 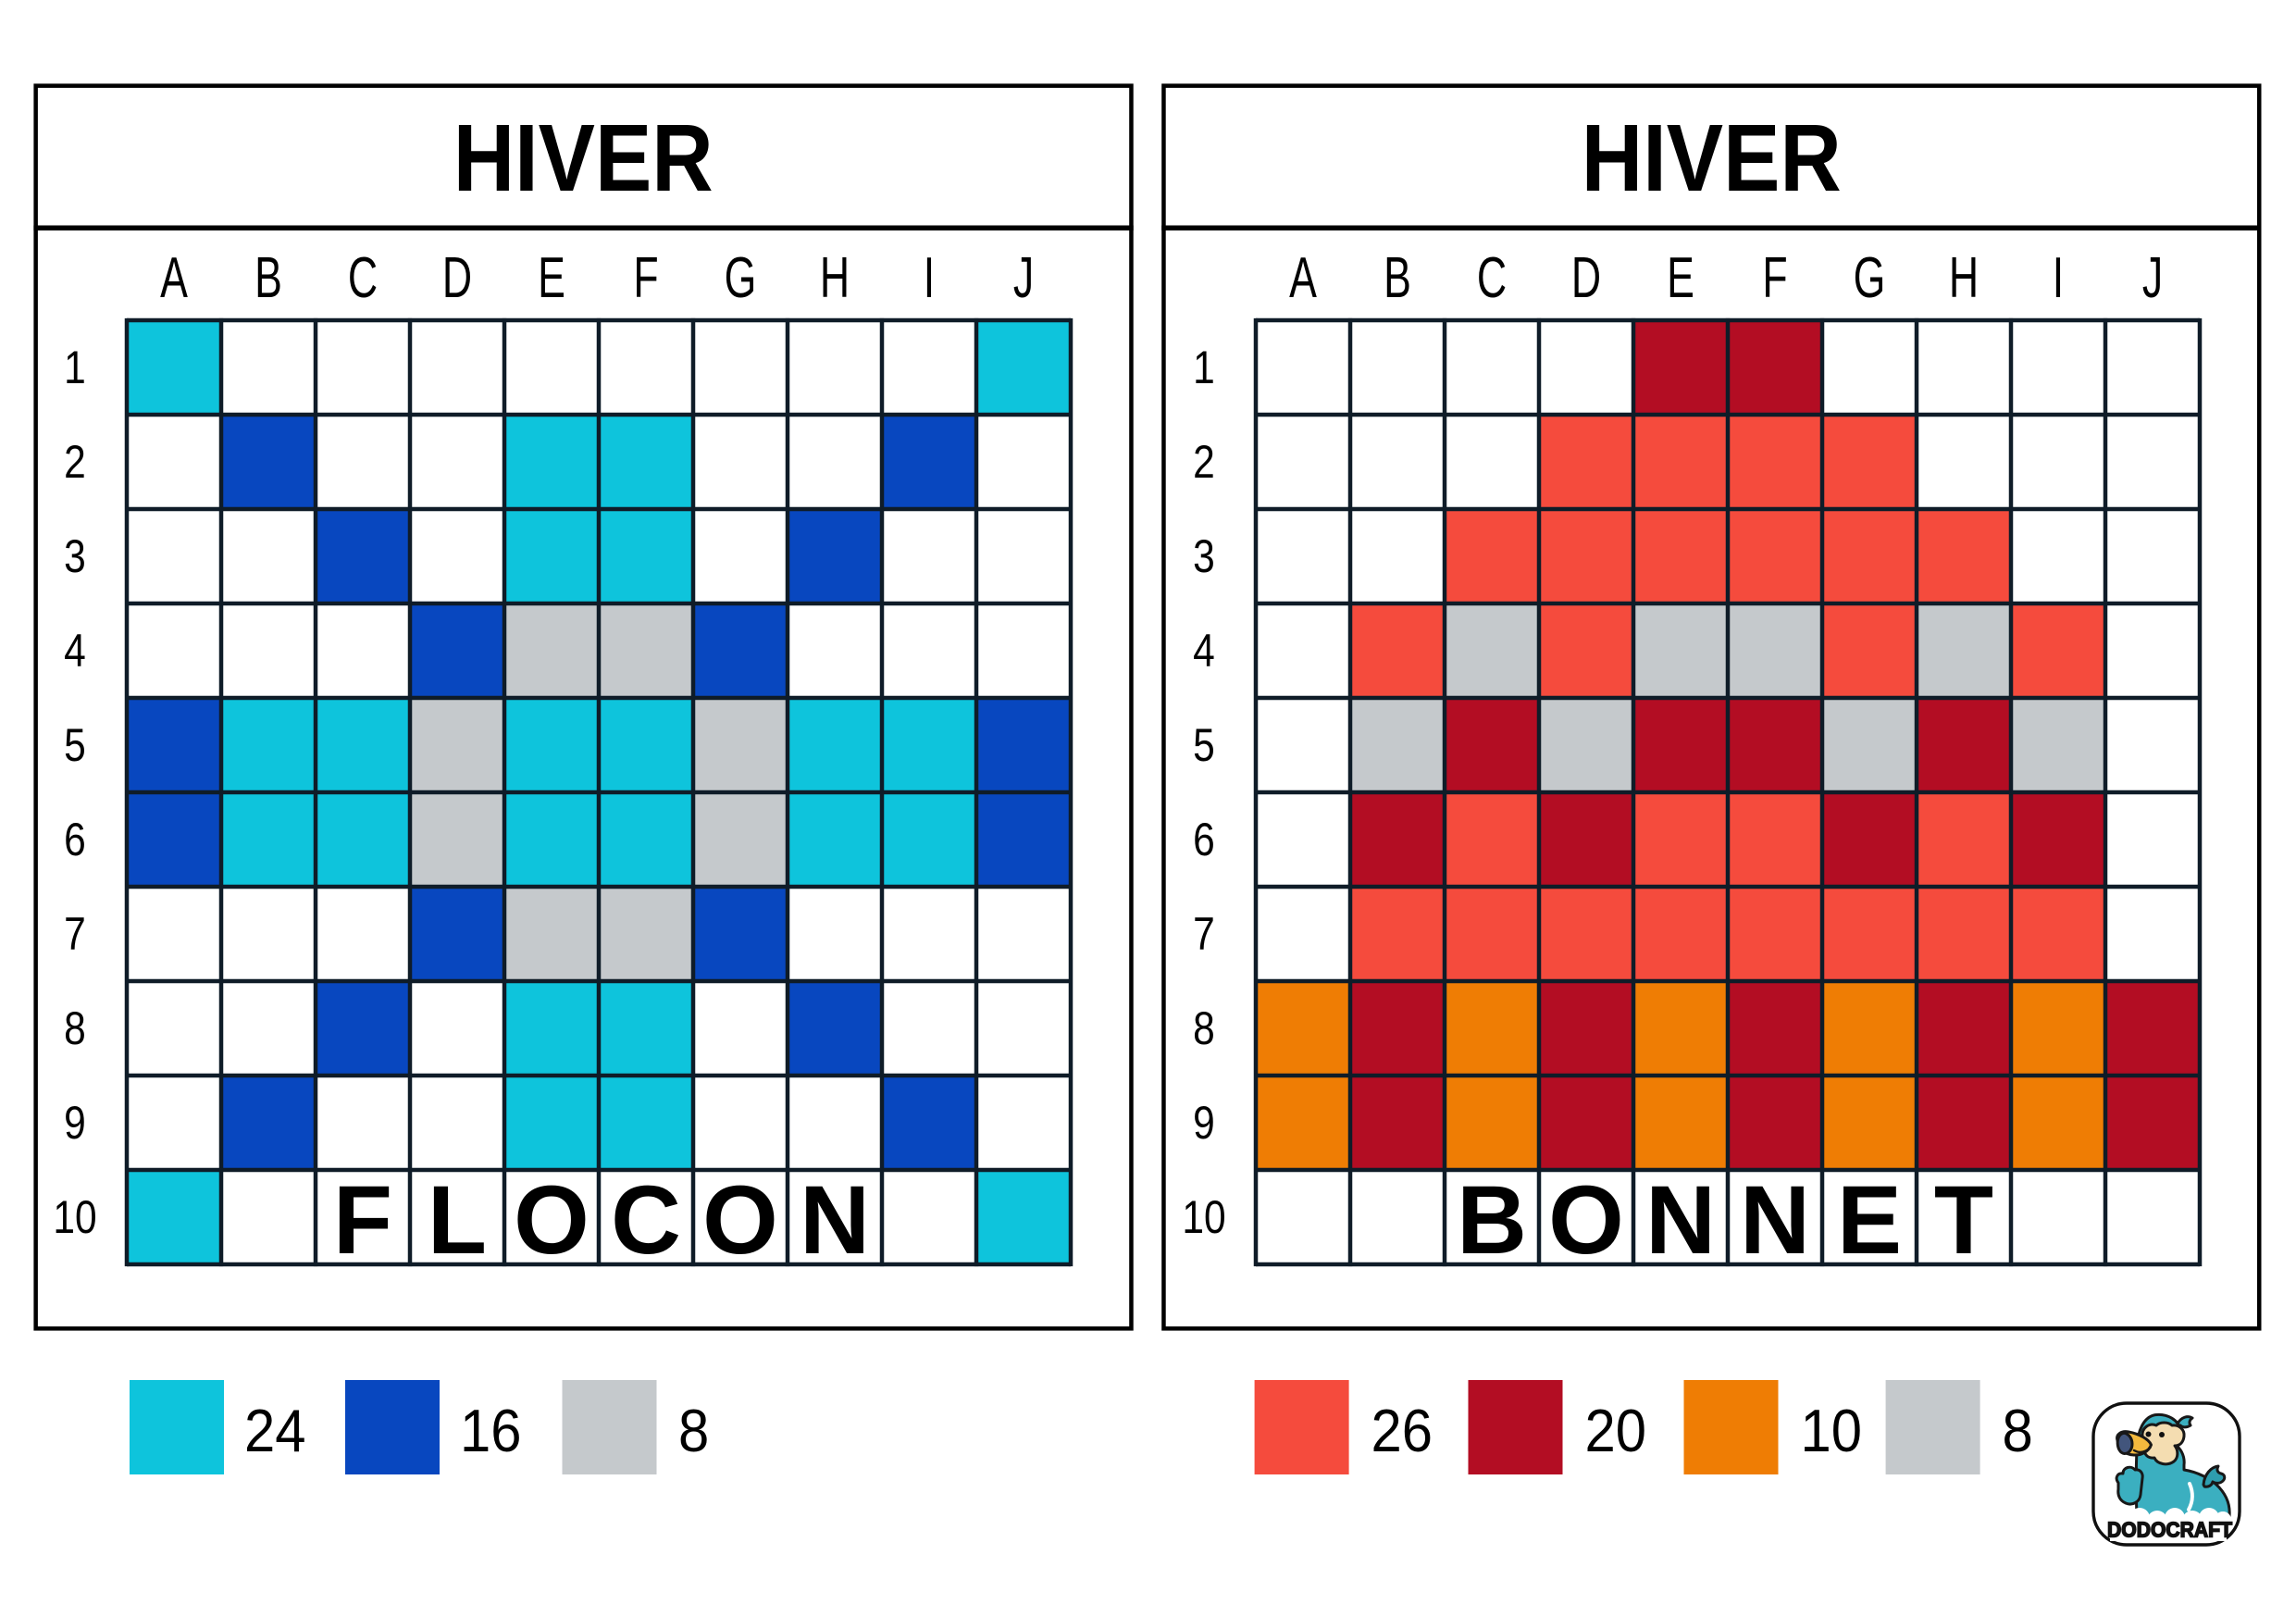 I want to click on svg-text: DODOCRAFT, so click(x=2170, y=1530).